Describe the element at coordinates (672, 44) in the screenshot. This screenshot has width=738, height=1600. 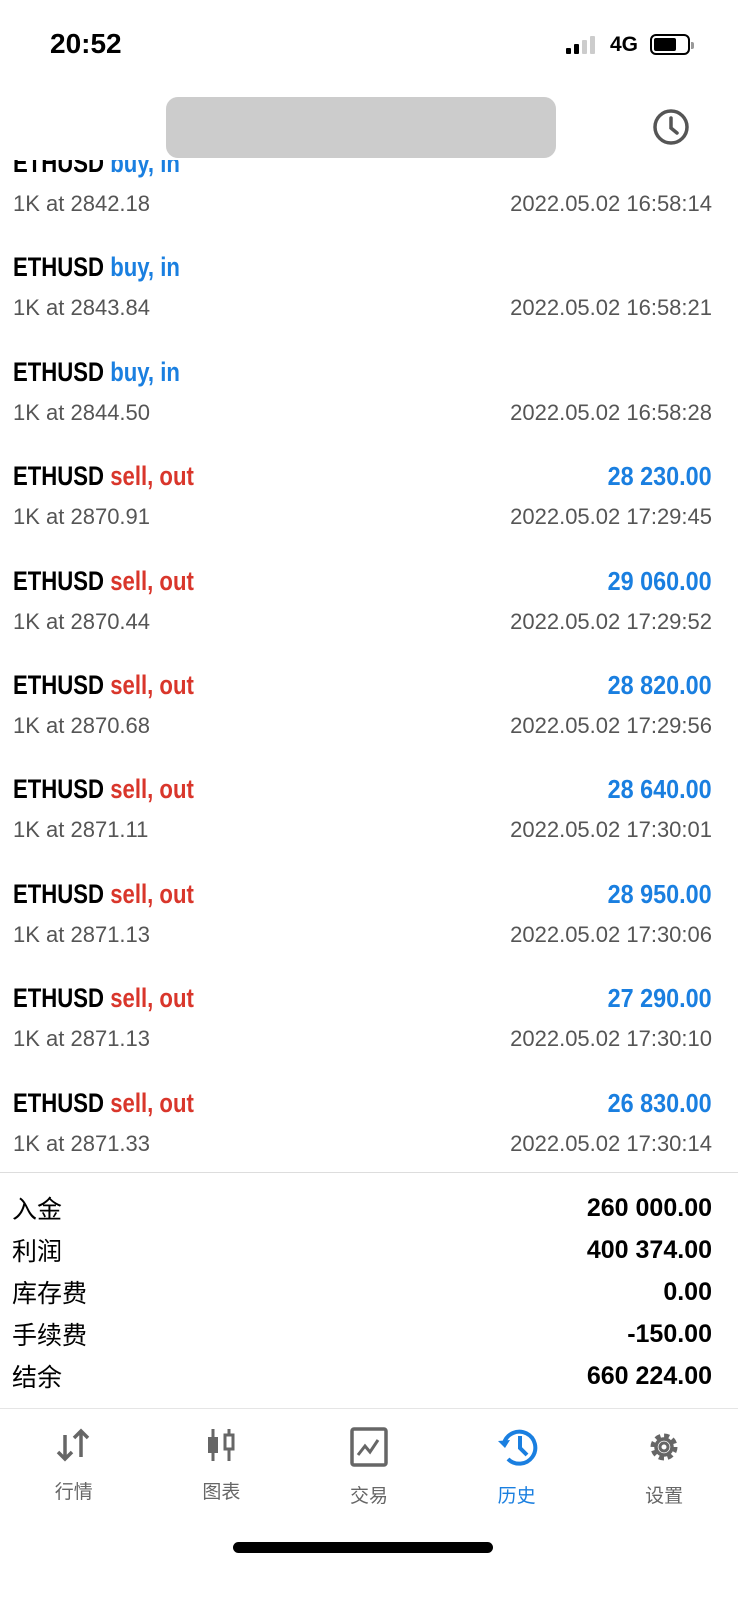
I see `battery-icon` at that location.